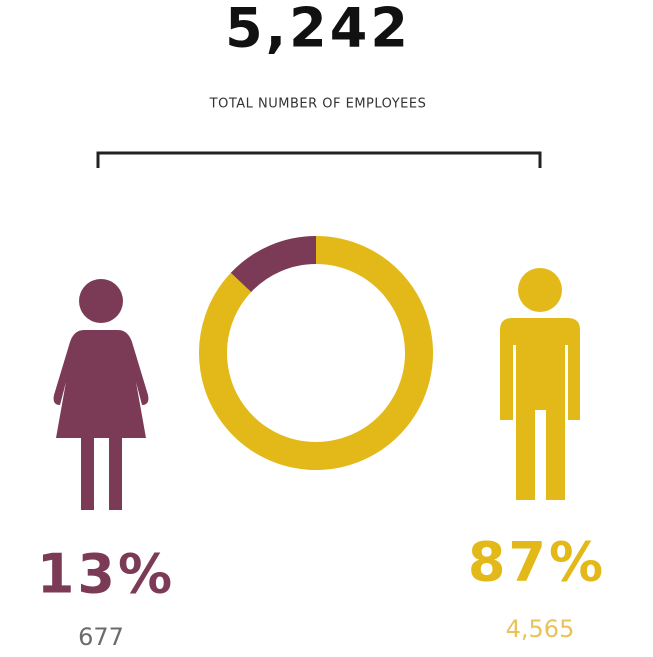 The height and width of the screenshot is (657, 653). Describe the element at coordinates (106, 574) in the screenshot. I see `percent-label: 13%` at that location.